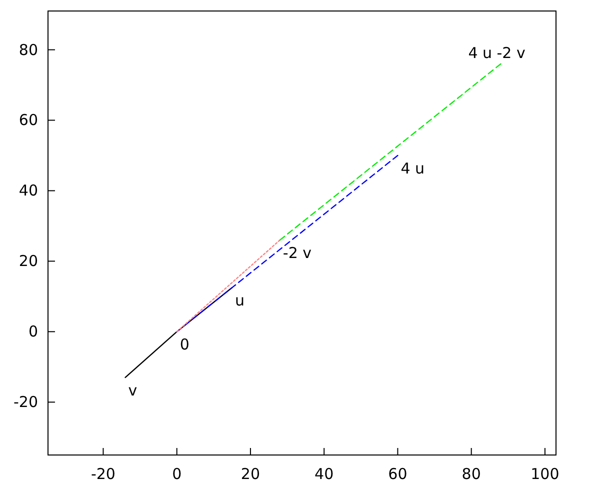 The height and width of the screenshot is (500, 600). What do you see at coordinates (497, 53) in the screenshot?
I see `annotation: 4 u -2 v` at bounding box center [497, 53].